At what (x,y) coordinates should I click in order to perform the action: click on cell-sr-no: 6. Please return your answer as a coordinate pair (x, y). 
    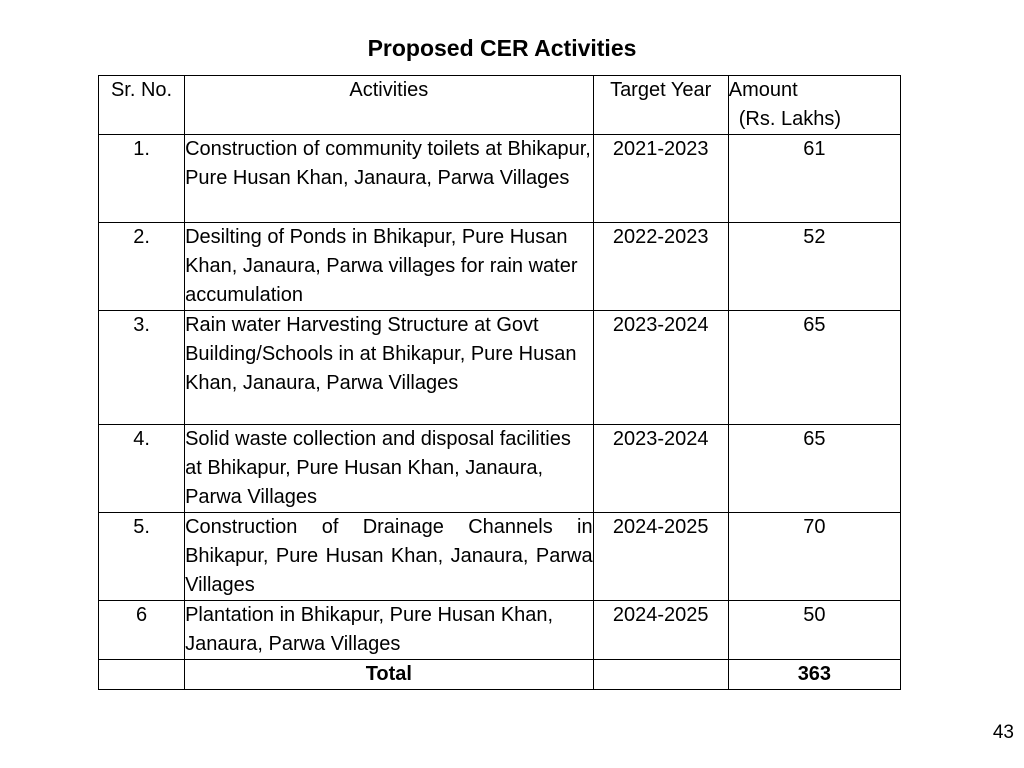
    Looking at the image, I should click on (141, 630).